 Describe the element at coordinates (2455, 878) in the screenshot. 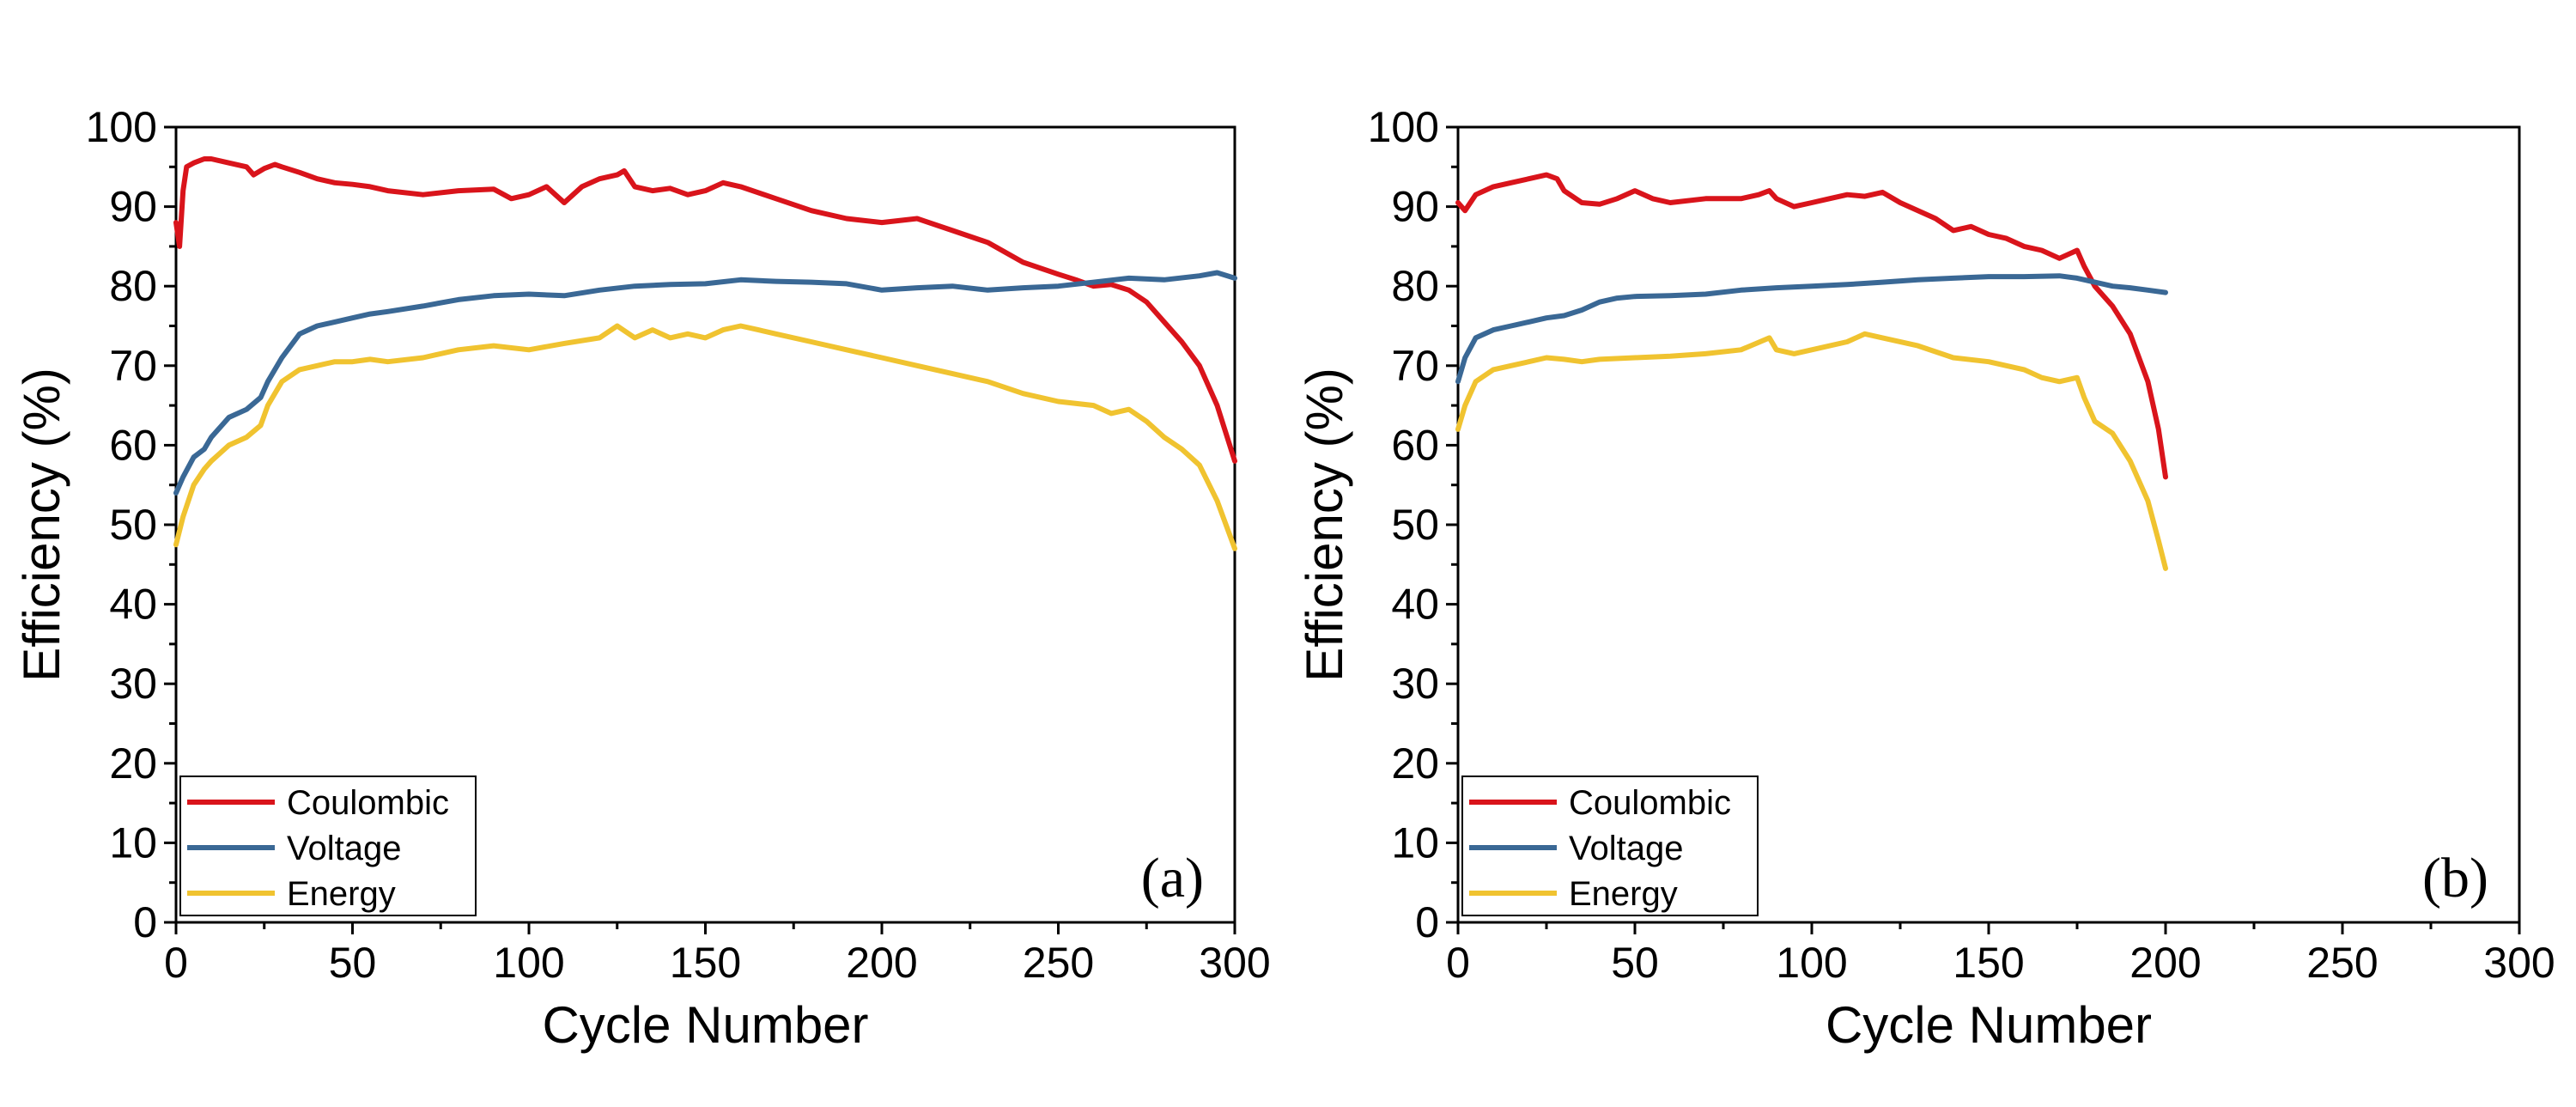

I see `panel-label: (b)` at that location.